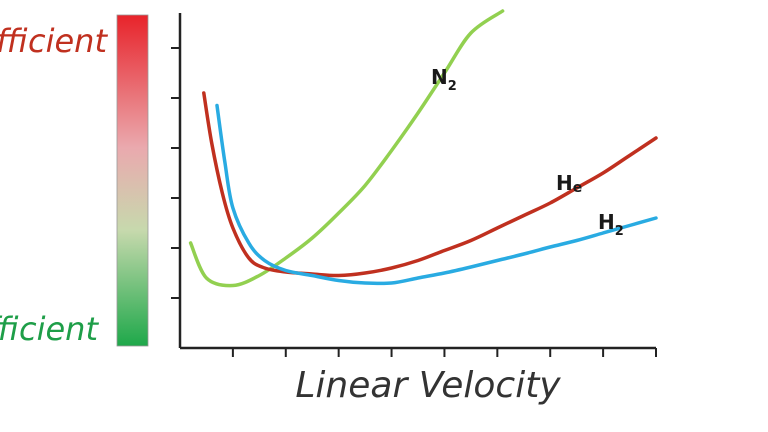  Describe the element at coordinates (444, 79) in the screenshot. I see `series-label-n2: N2` at that location.